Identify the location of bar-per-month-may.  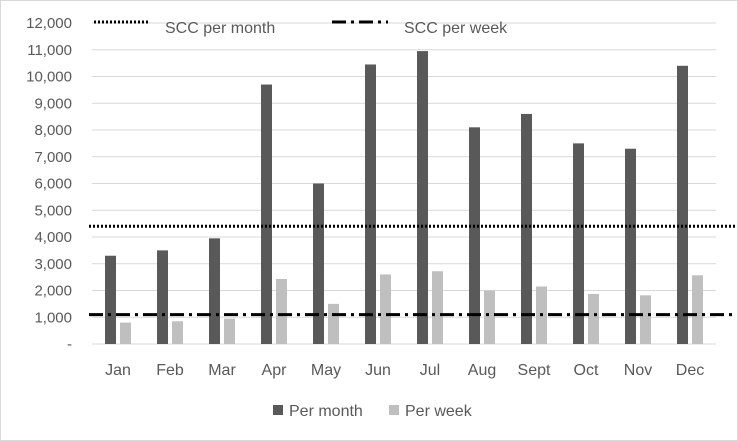
(318, 263).